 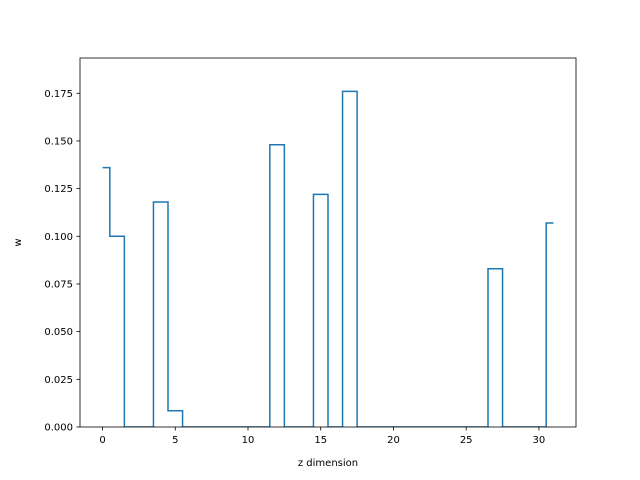 I want to click on y-tick-label: 0.075, so click(x=58, y=284).